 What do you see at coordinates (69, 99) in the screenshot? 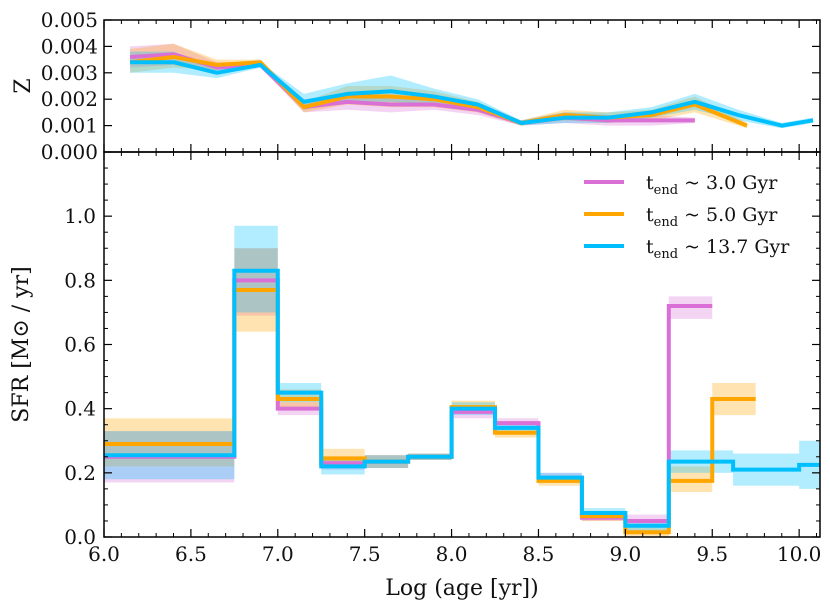
I see `metallicity-ytick-label: 0.002` at bounding box center [69, 99].